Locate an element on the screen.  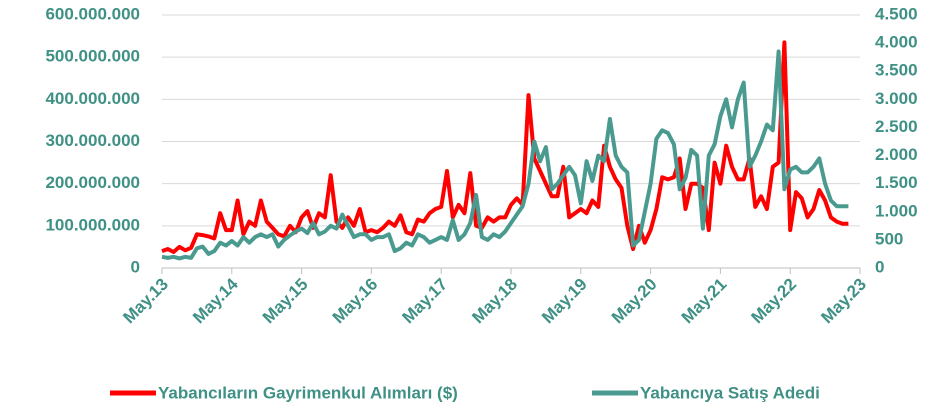
y-tick-label: 2.000 is located at coordinates (896, 154).